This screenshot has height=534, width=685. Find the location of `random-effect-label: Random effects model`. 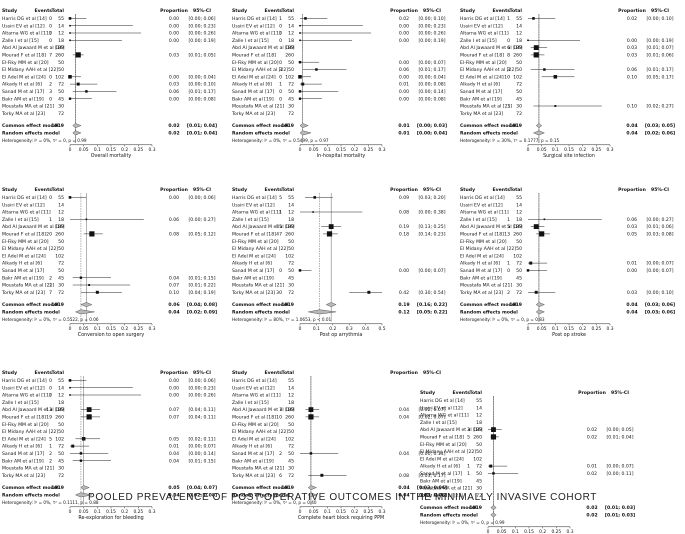

random-effect-label: Random effects model is located at coordinates (489, 313).